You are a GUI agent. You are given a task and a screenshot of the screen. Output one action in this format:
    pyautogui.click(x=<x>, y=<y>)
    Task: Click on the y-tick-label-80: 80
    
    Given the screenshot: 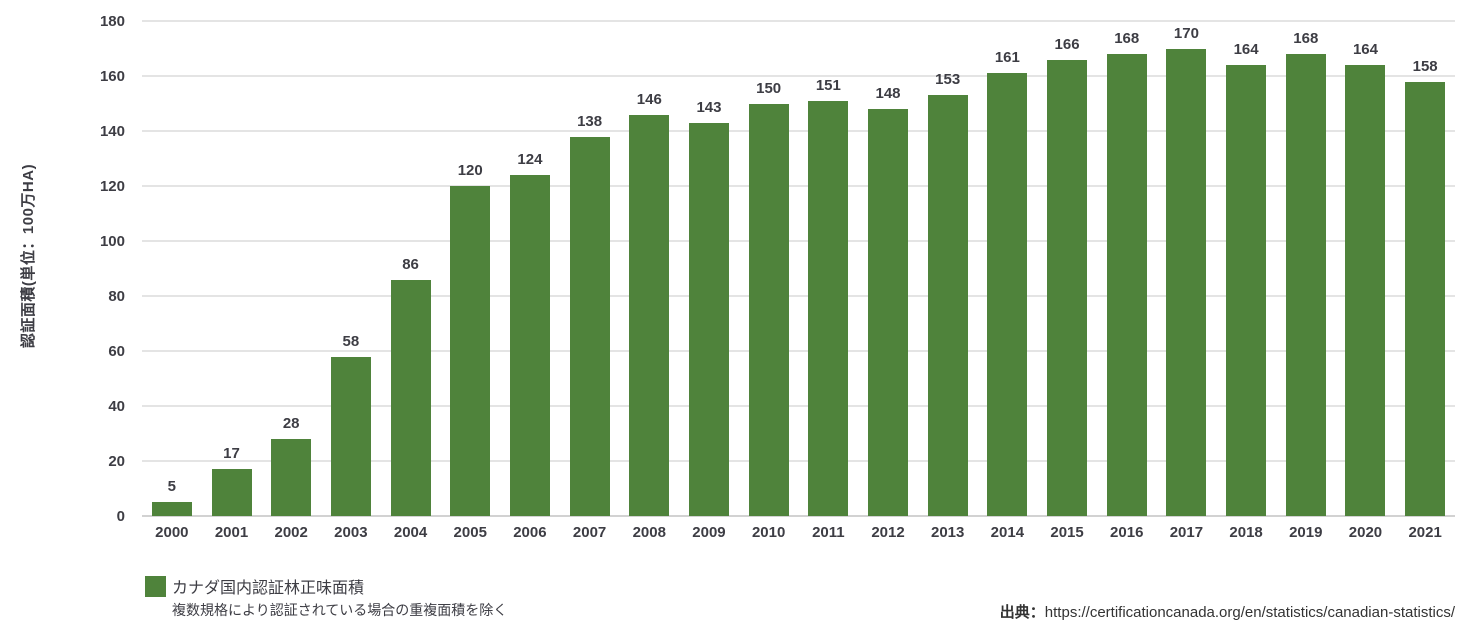 What is the action you would take?
    pyautogui.click(x=116, y=296)
    